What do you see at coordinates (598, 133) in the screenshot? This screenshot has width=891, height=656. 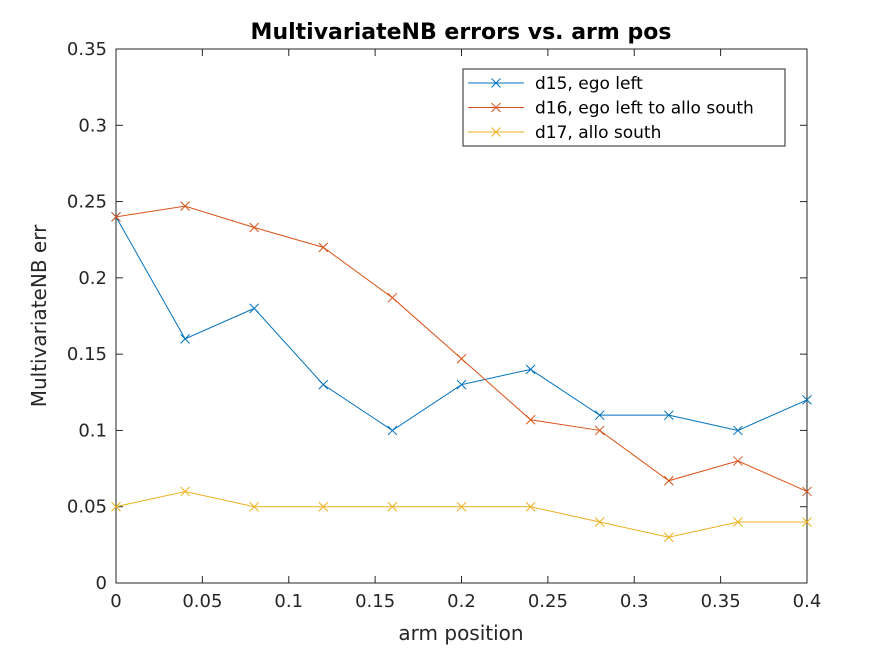 I see `legend-label: d17, allo south` at bounding box center [598, 133].